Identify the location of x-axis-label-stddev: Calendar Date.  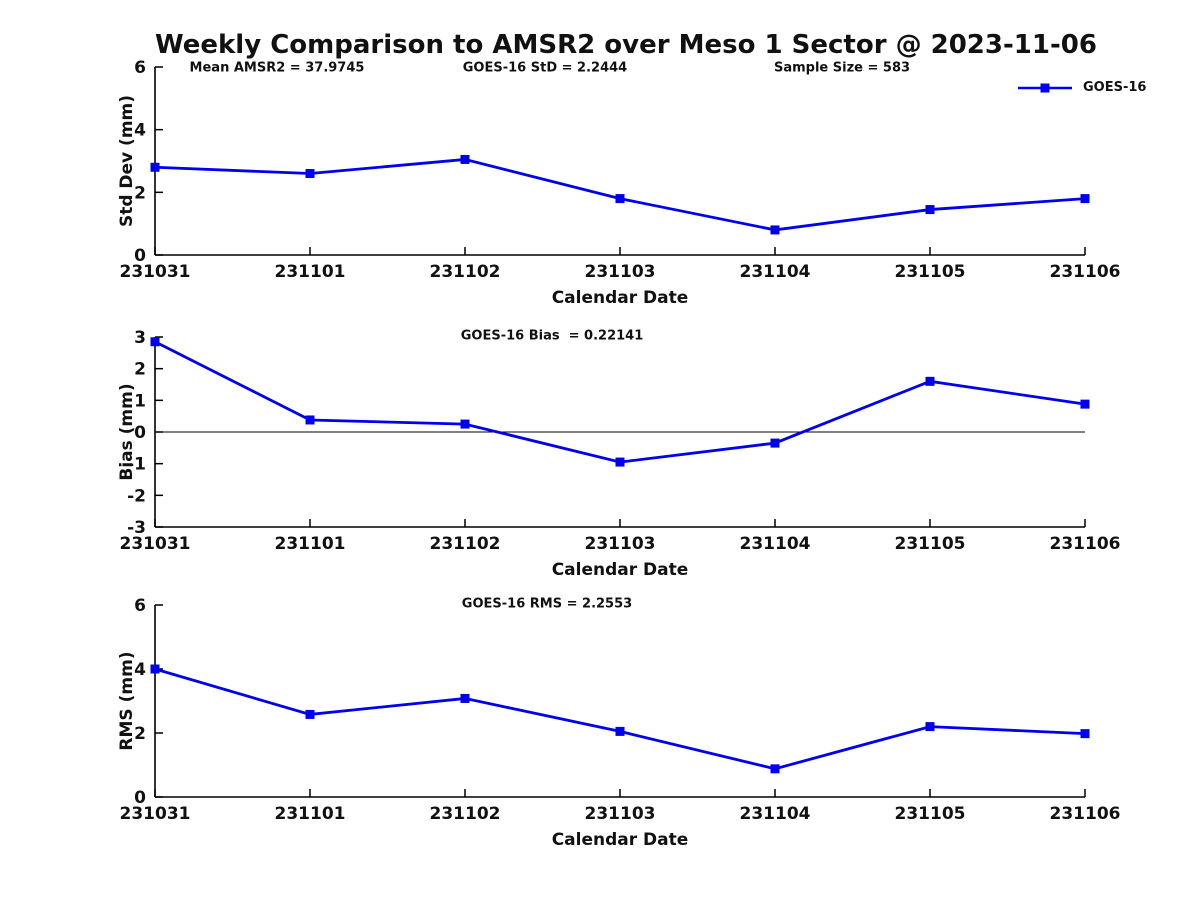
(620, 298).